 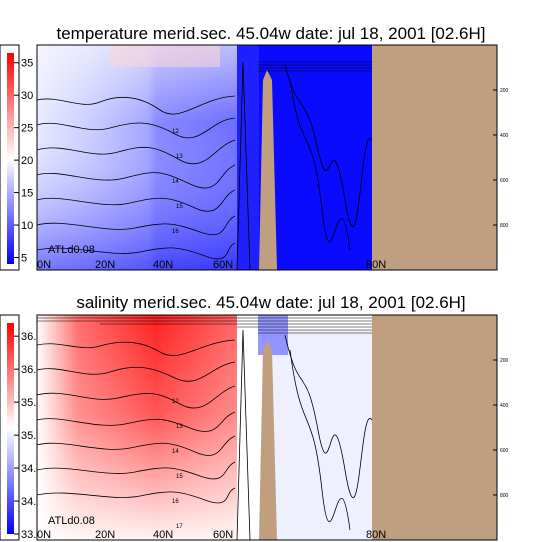 I want to click on temperature-colorbar, so click(x=10, y=158).